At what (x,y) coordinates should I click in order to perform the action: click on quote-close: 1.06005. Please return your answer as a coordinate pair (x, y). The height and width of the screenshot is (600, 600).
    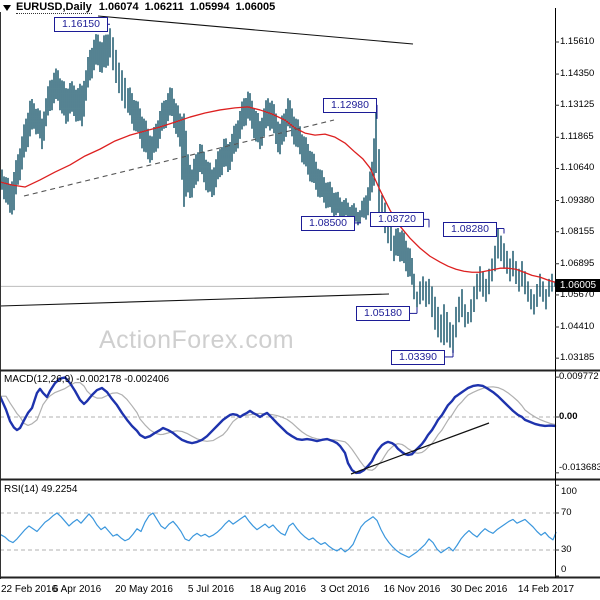
    Looking at the image, I should click on (255, 7).